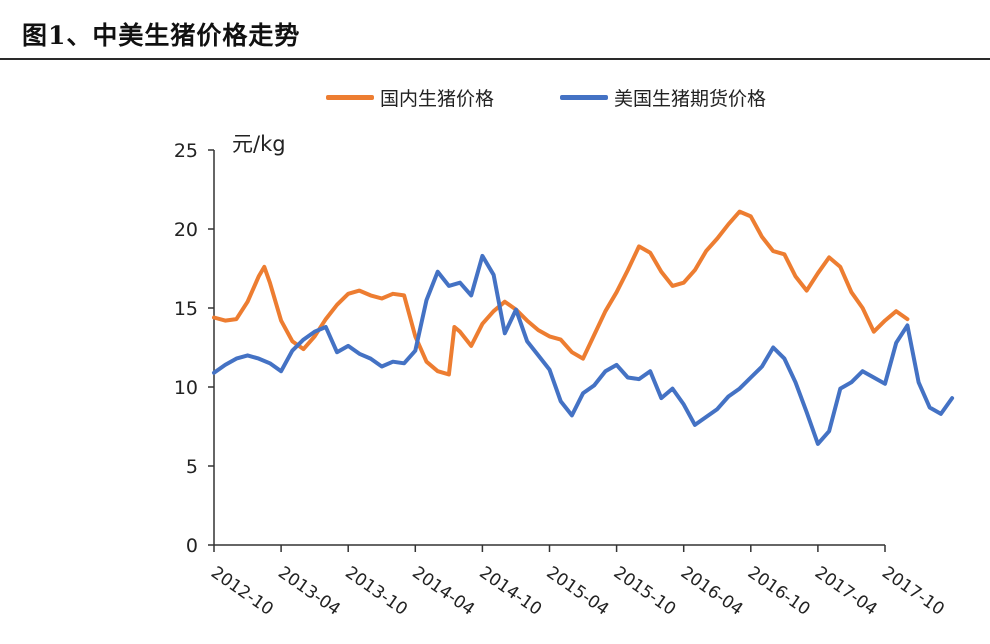 This screenshot has height=644, width=990. What do you see at coordinates (186, 388) in the screenshot?
I see `y-tick-label: 10` at bounding box center [186, 388].